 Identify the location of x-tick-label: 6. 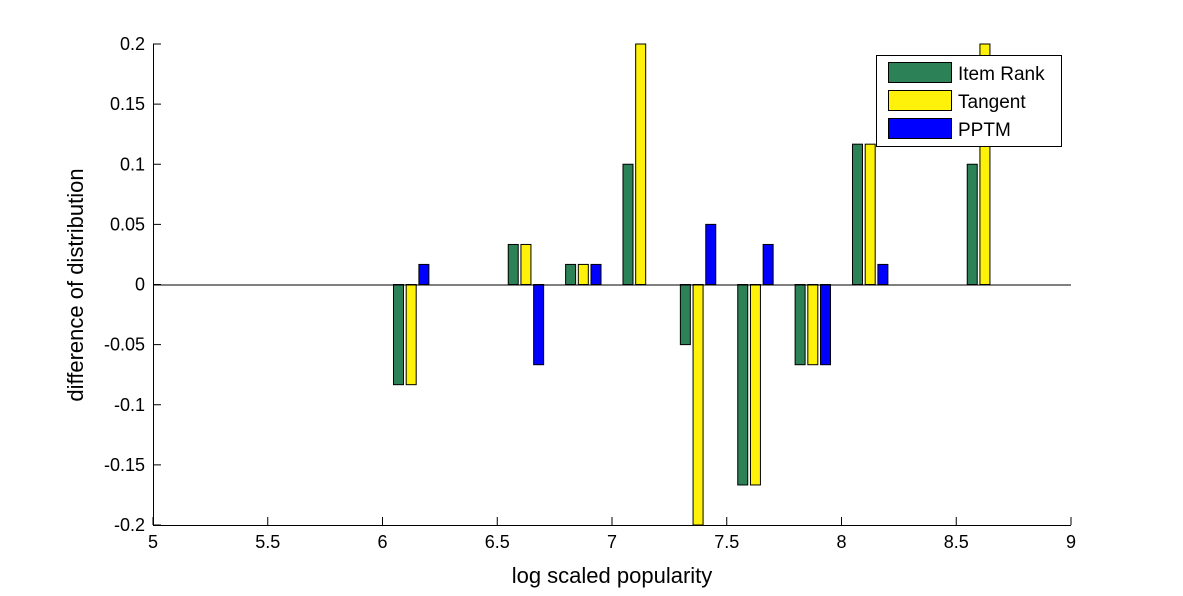
(382, 542).